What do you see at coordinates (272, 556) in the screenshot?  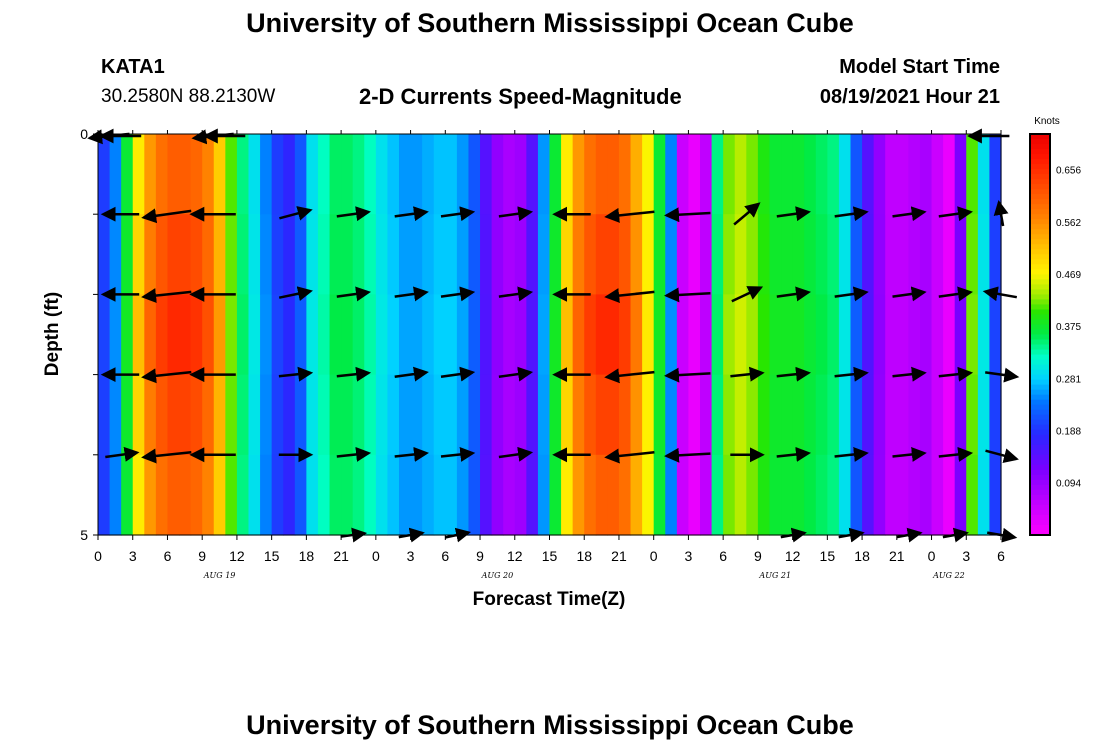 I see `x-tick-label: 15` at bounding box center [272, 556].